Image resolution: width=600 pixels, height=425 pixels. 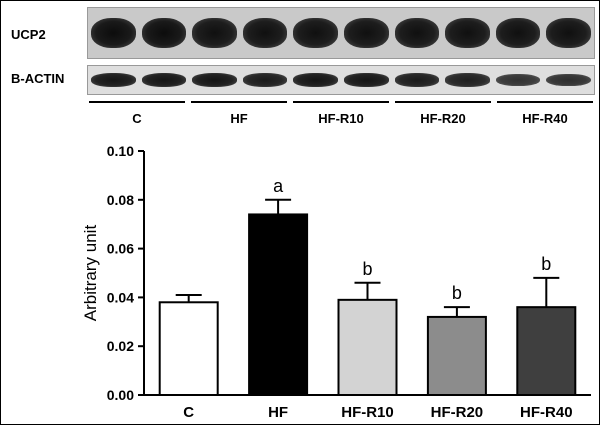 What do you see at coordinates (278, 304) in the screenshot?
I see `bar-hf` at bounding box center [278, 304].